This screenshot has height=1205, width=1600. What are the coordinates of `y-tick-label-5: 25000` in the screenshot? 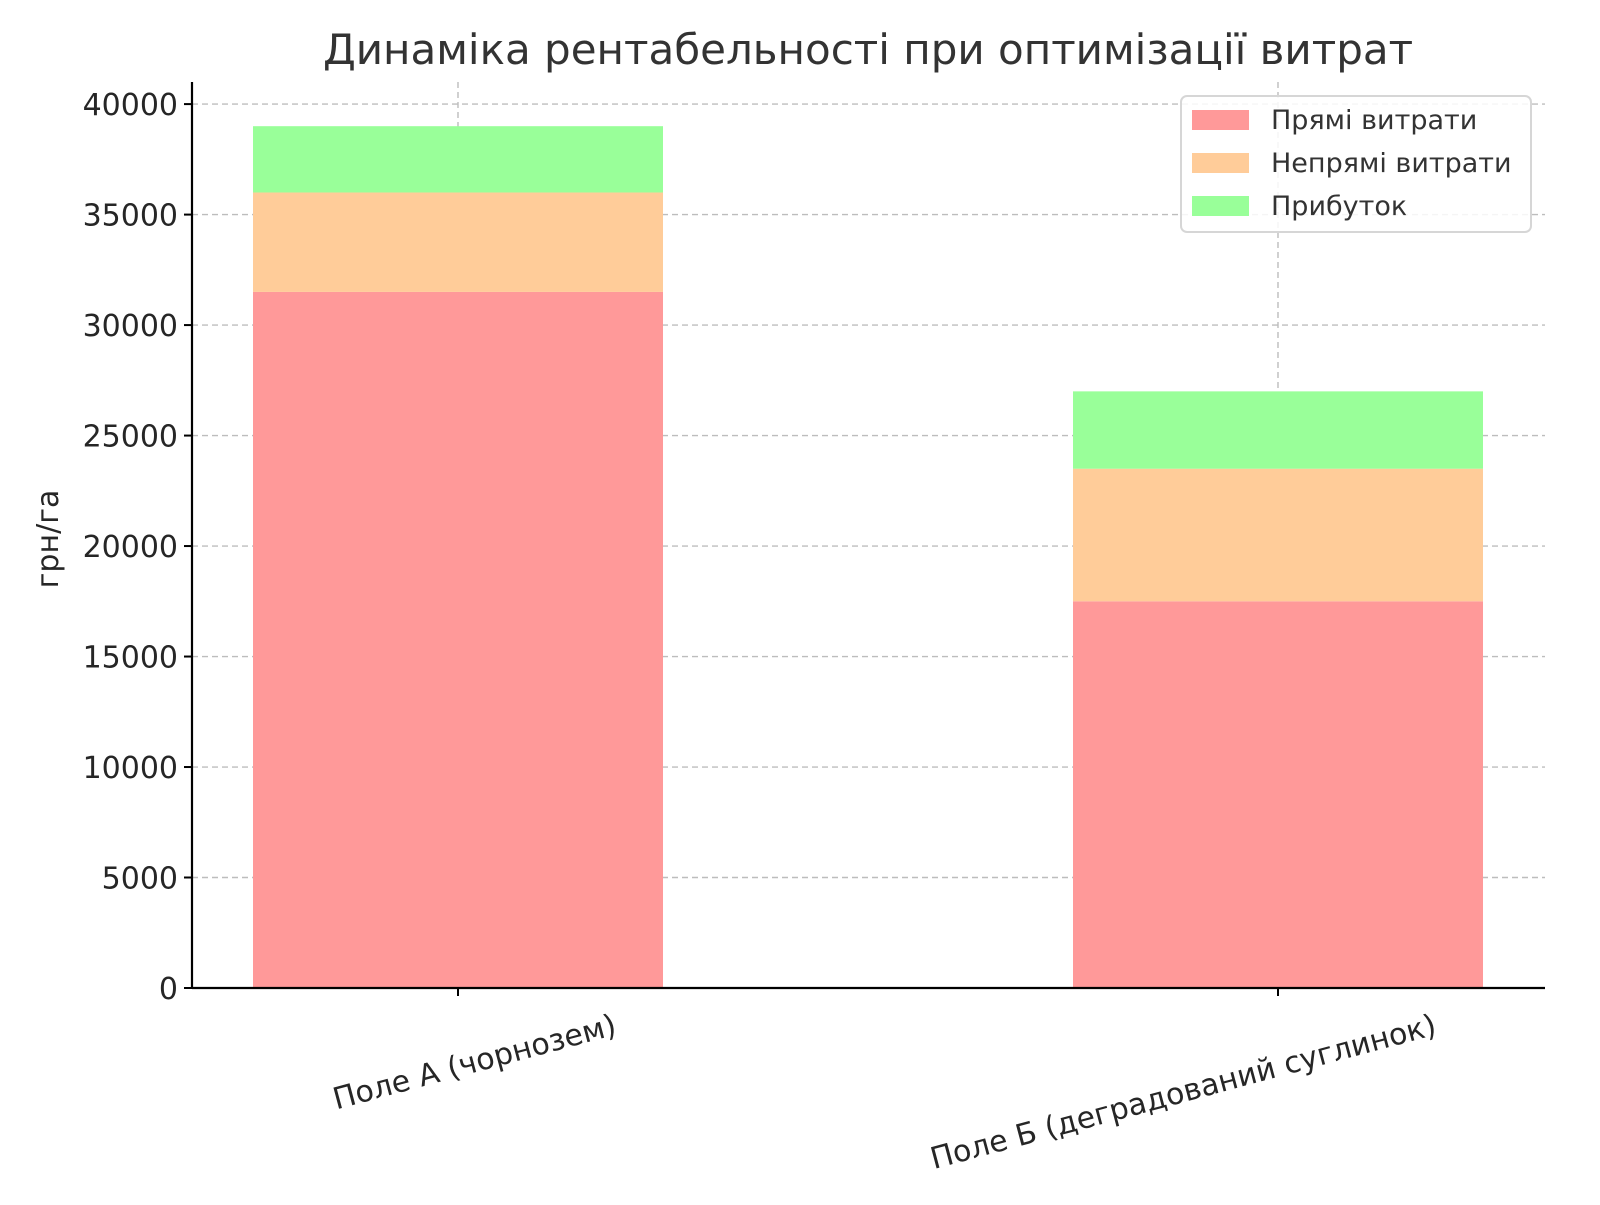 It's located at (130, 437).